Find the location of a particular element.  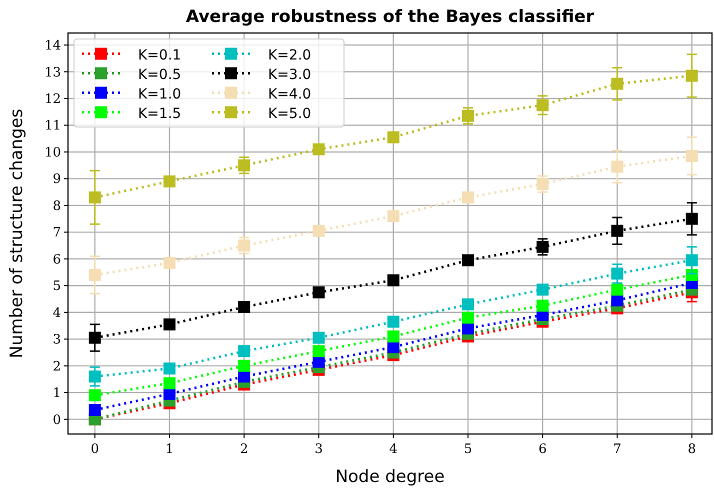

x-tick-label: 8 is located at coordinates (692, 449).